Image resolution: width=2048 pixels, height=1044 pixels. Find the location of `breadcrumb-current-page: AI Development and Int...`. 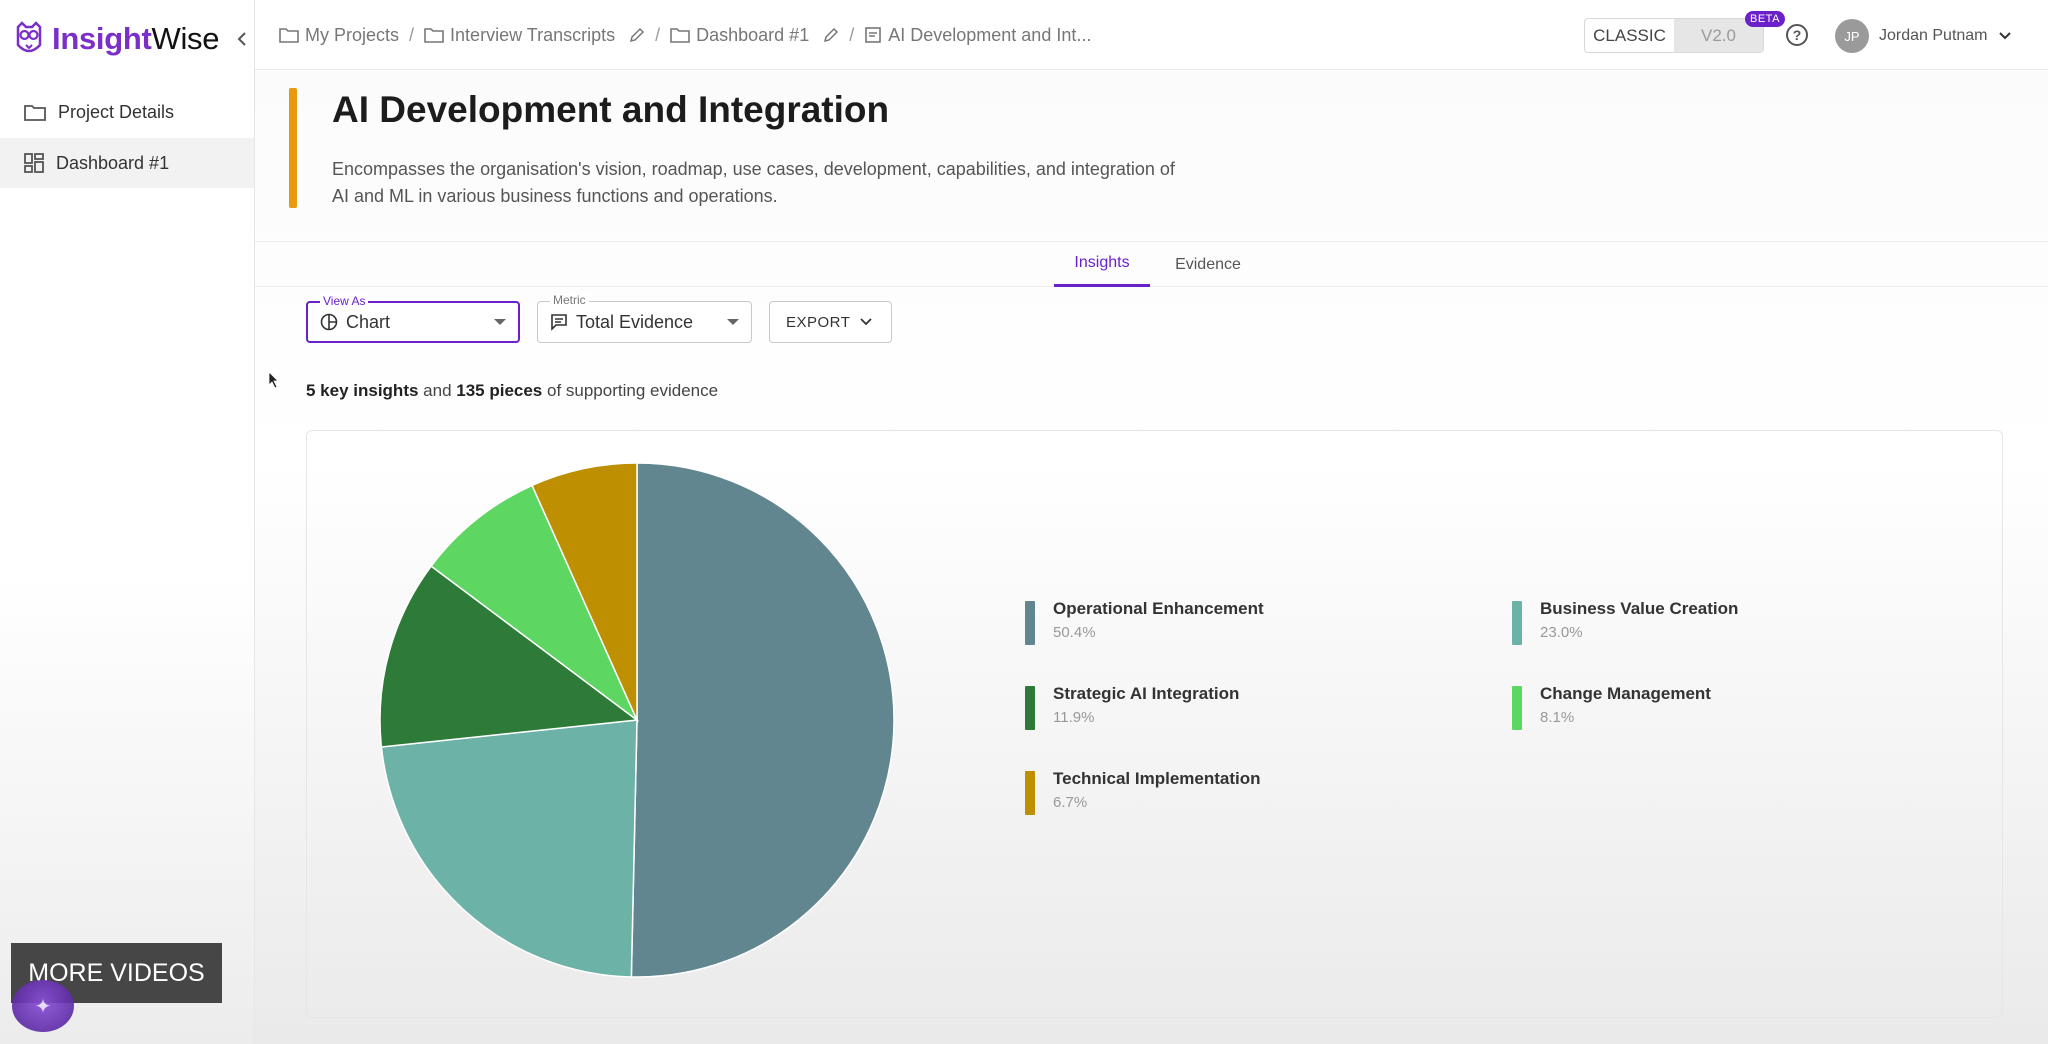

breadcrumb-current-page: AI Development and Int... is located at coordinates (977, 35).